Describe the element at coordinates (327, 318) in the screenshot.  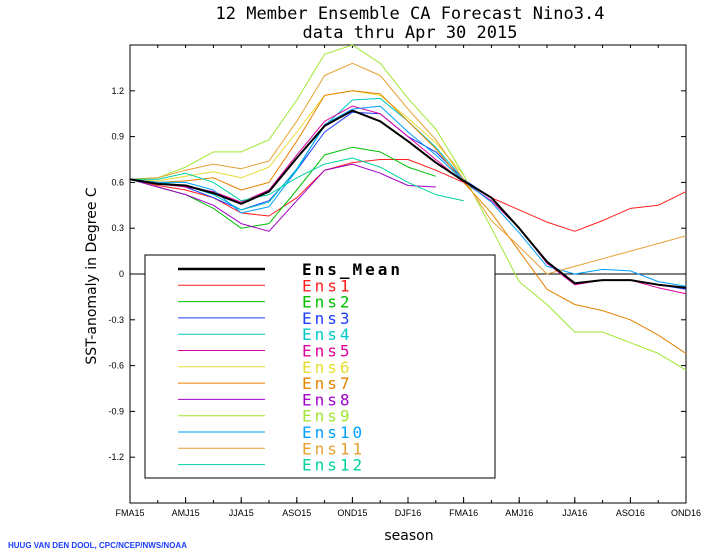
I see `legend-label-ens3: Ens3` at that location.